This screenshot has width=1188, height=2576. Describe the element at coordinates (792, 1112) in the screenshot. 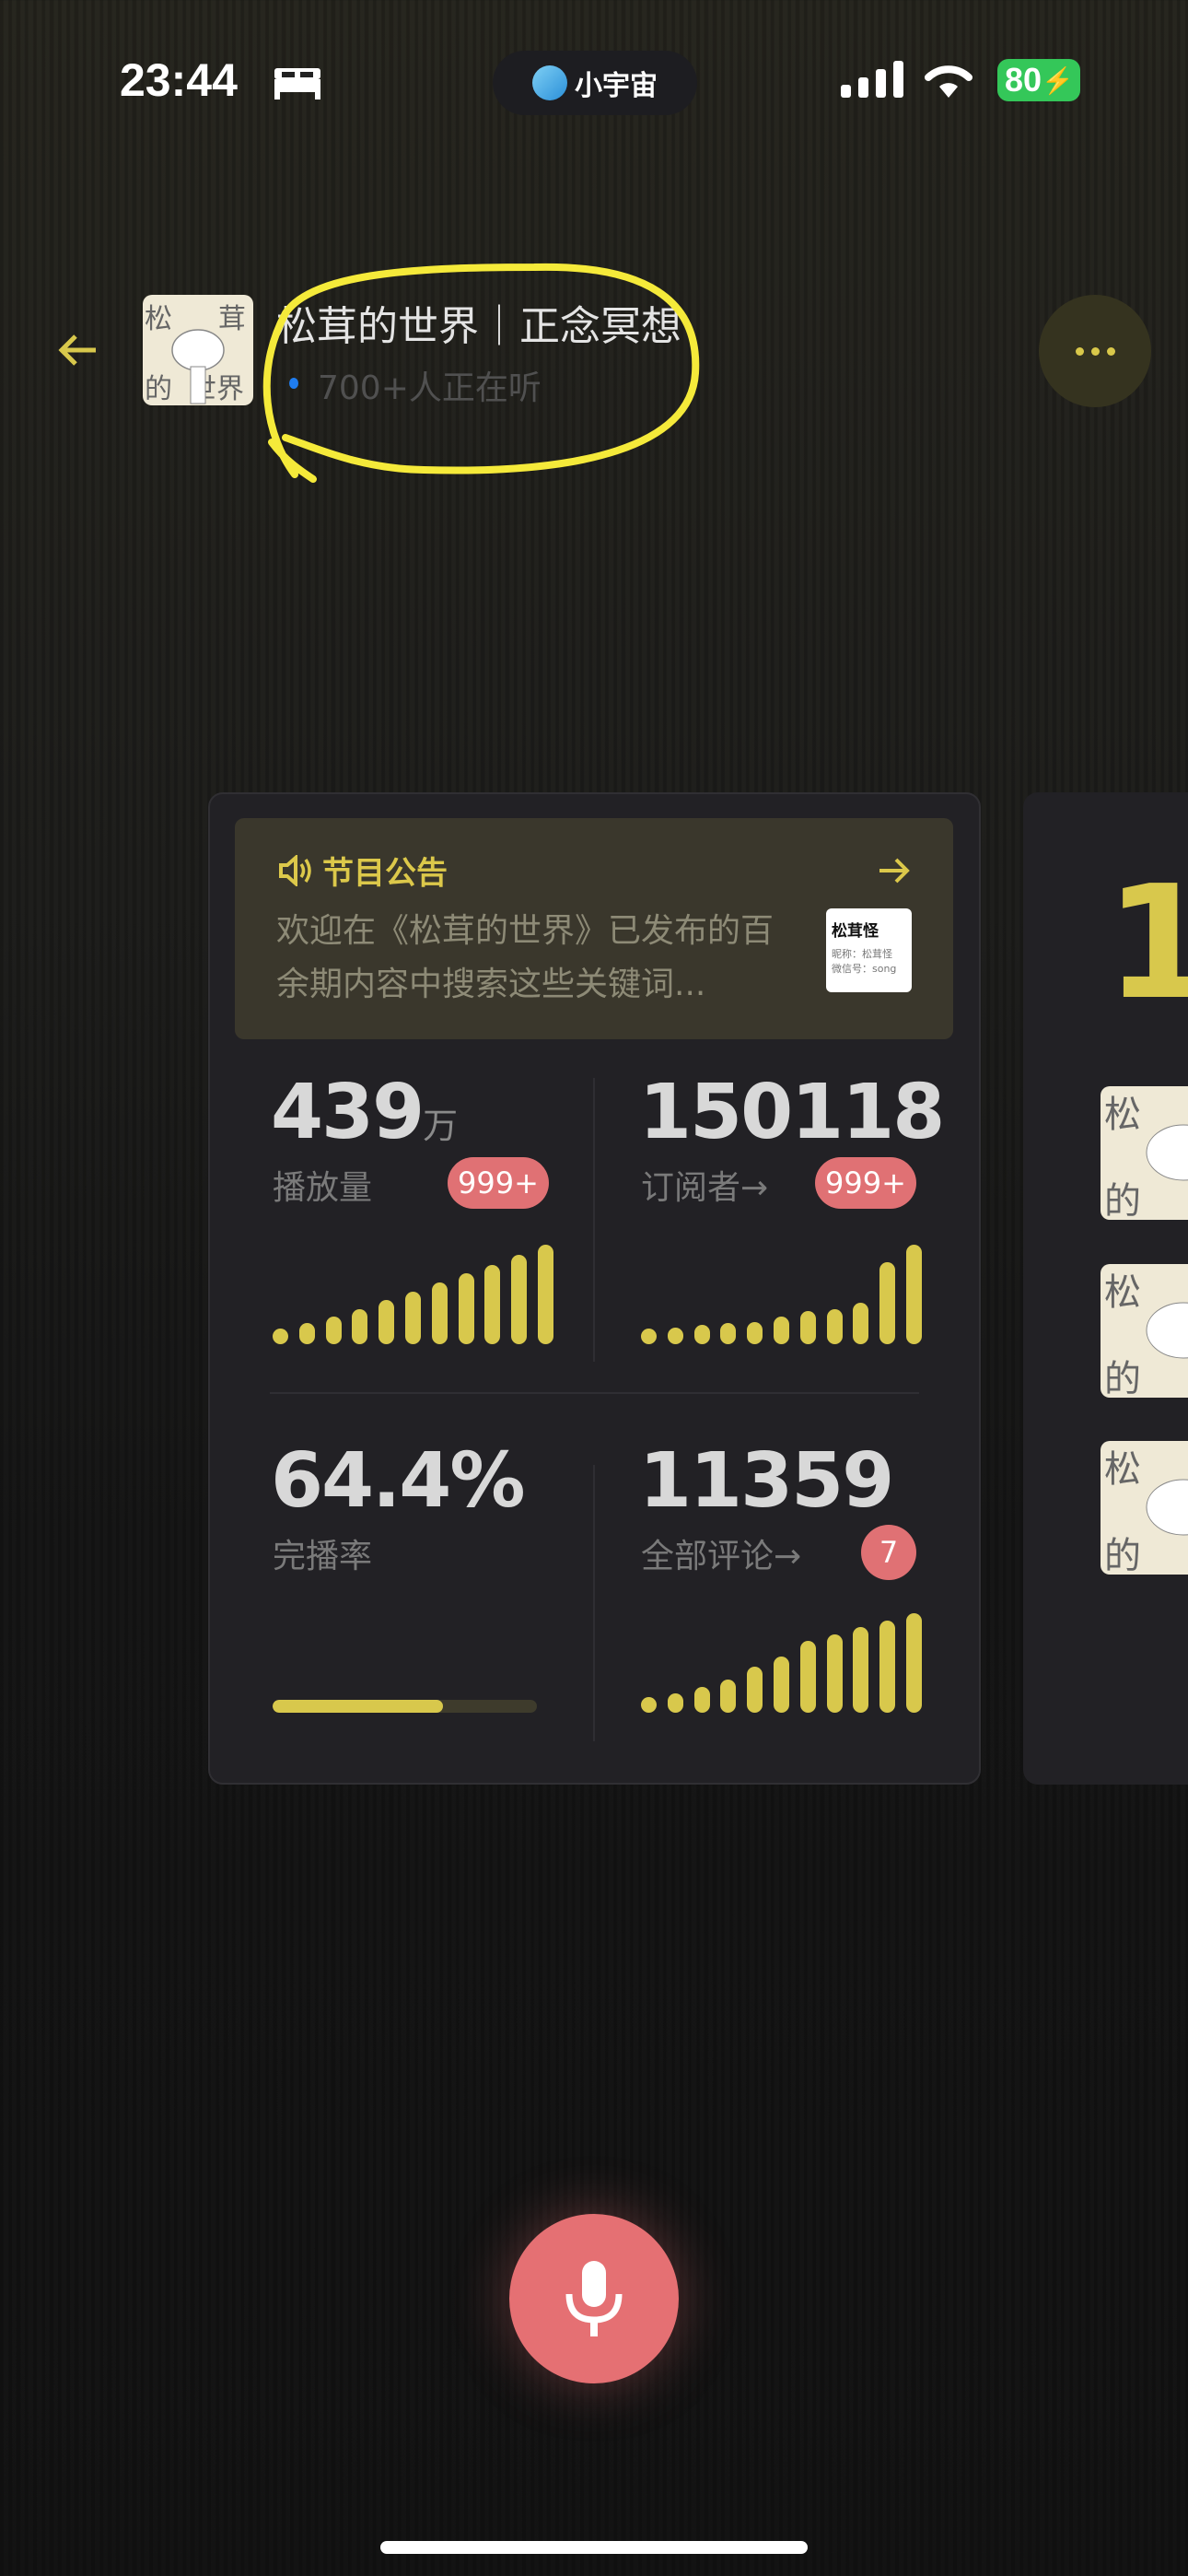

I see `subscribers-value: 150118` at that location.